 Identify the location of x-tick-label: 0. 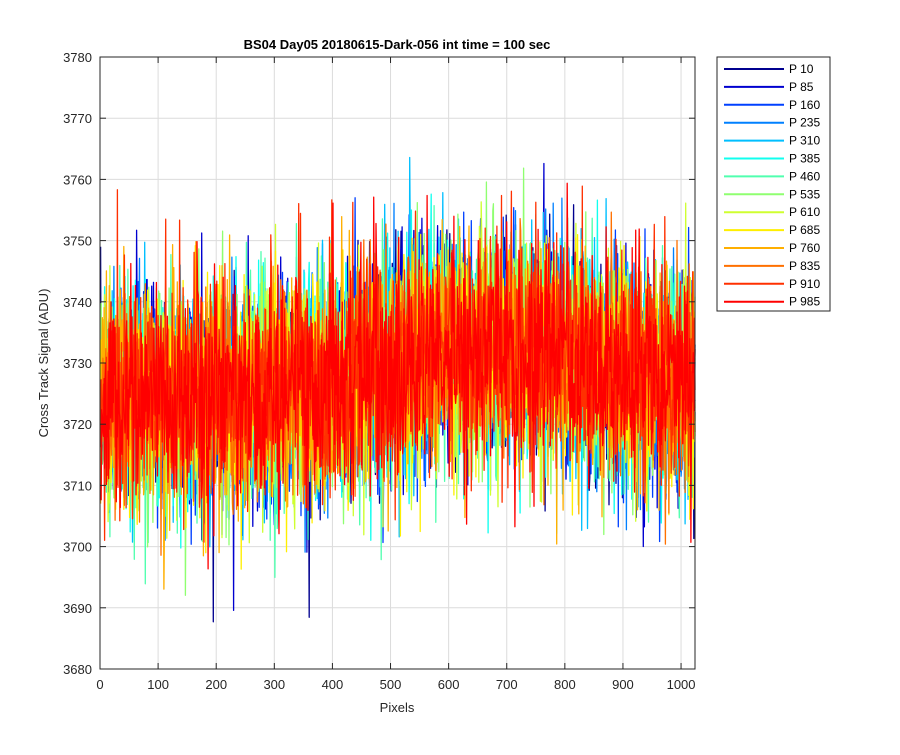
(99, 684).